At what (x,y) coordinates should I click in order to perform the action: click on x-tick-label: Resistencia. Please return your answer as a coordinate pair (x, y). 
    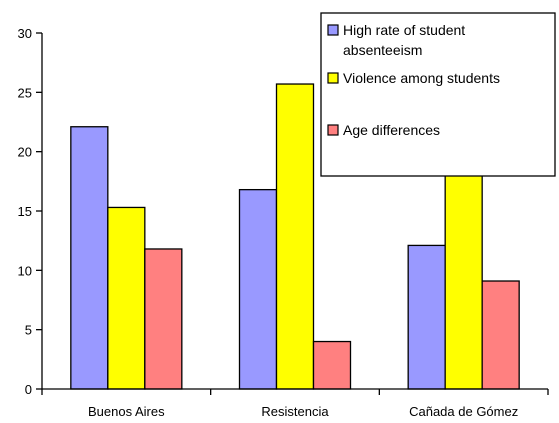
    Looking at the image, I should click on (295, 411).